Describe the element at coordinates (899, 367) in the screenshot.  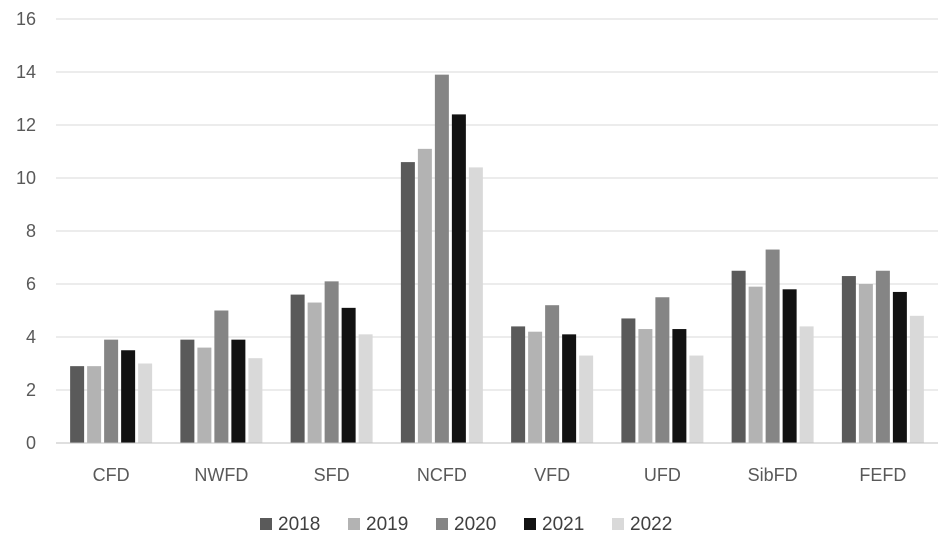
I see `bar-fefd-2021` at that location.